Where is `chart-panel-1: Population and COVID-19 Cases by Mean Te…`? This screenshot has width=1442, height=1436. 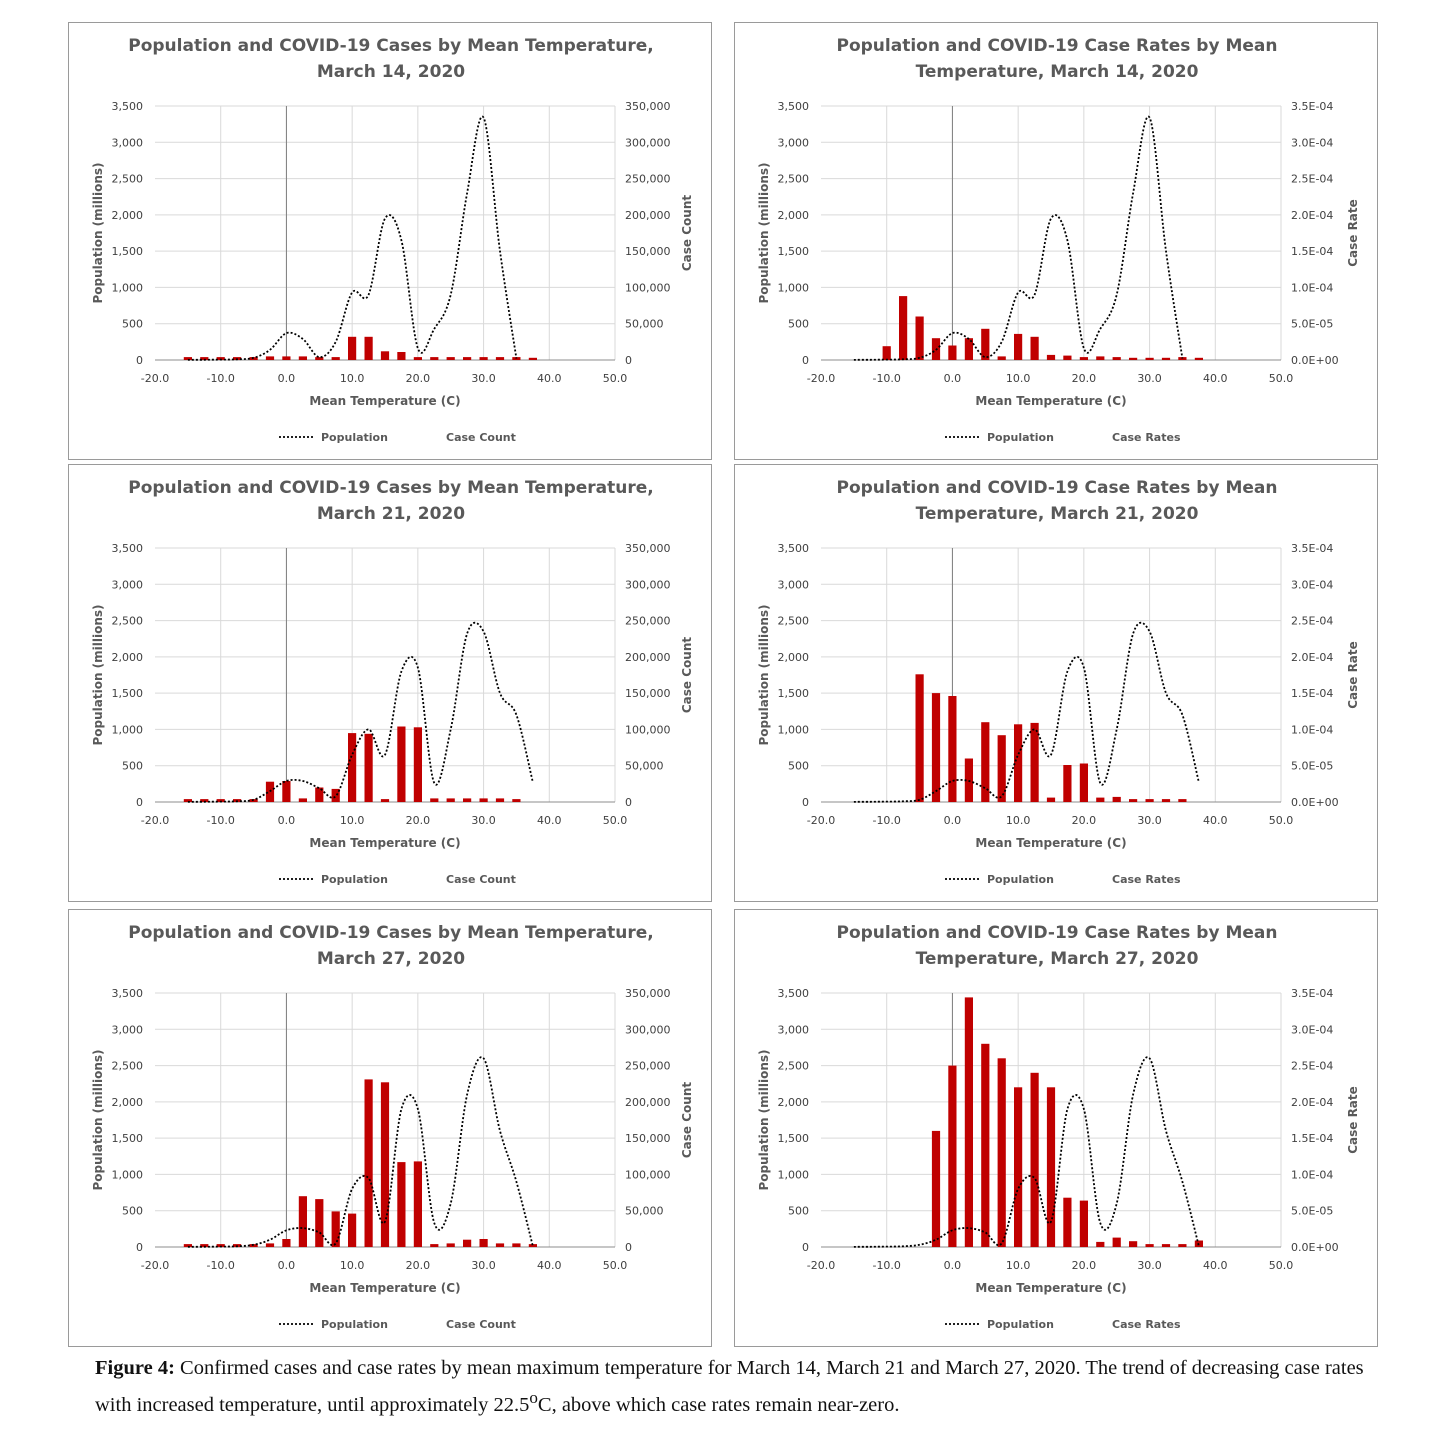 chart-panel-1: Population and COVID-19 Cases by Mean Te… is located at coordinates (390, 241).